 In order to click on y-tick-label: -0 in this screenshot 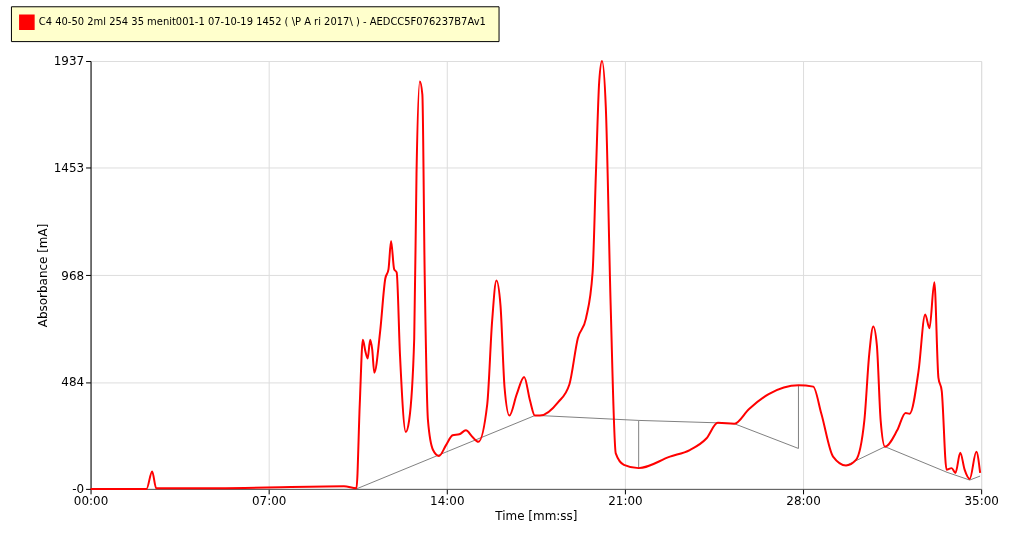, I will do `click(78, 489)`.